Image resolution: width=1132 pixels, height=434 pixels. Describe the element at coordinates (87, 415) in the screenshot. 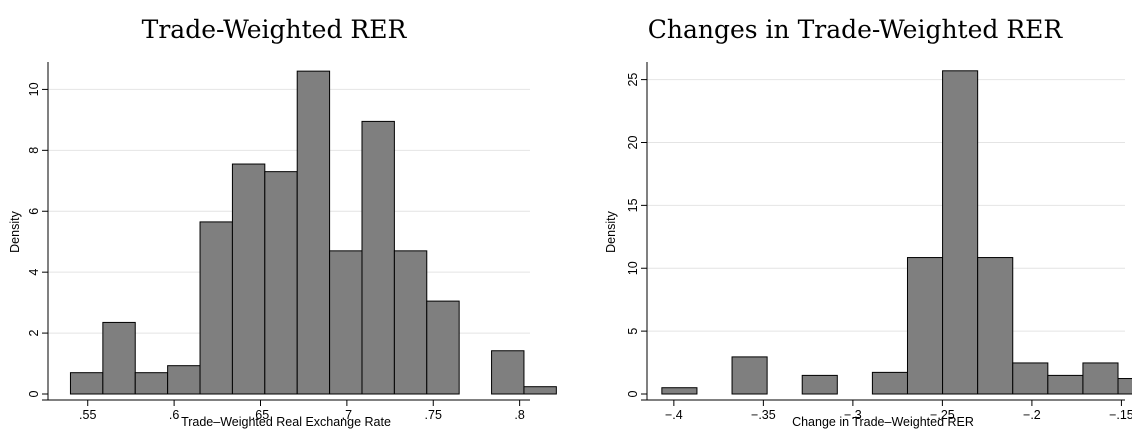

I see `x-tick-label: .55` at that location.